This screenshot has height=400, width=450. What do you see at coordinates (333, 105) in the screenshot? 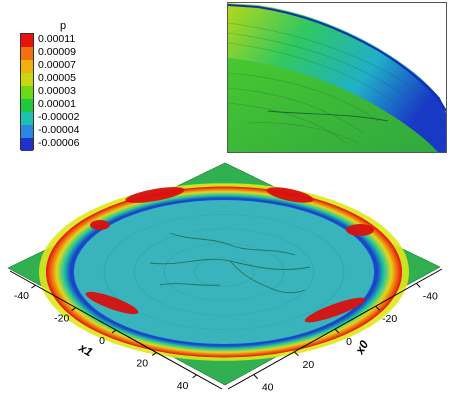
I see `inset-interior` at bounding box center [333, 105].